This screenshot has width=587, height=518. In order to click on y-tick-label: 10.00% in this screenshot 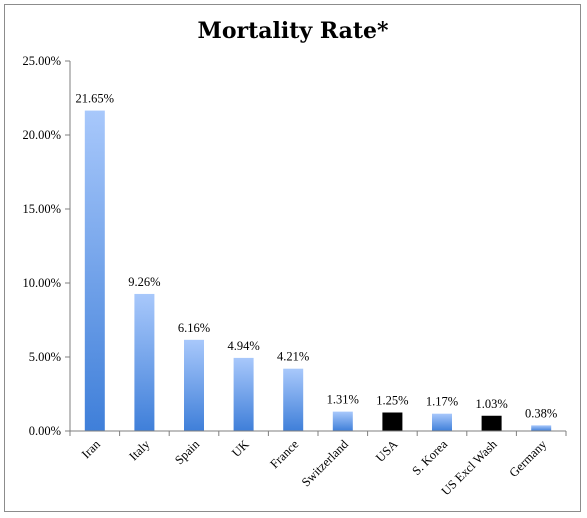, I will do `click(41, 283)`.